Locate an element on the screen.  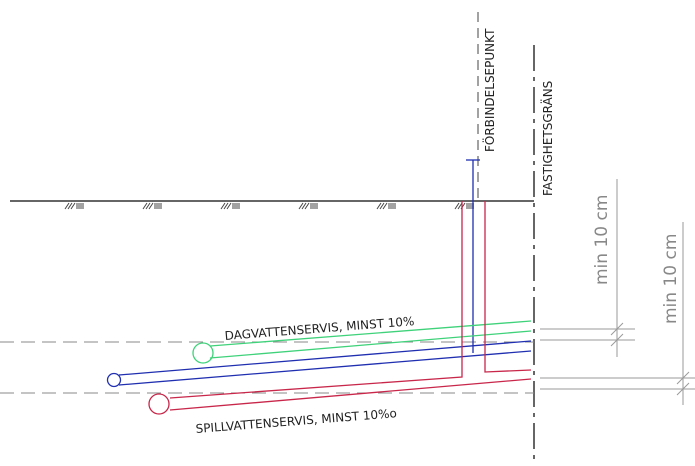
dimension-upper is located at coordinates (587, 268).